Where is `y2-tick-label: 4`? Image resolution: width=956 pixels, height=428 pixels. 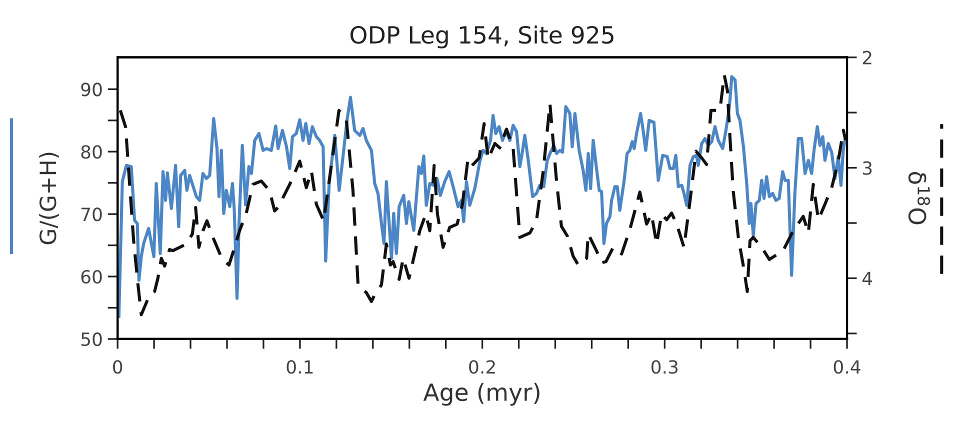
y2-tick-label: 4 is located at coordinates (867, 279).